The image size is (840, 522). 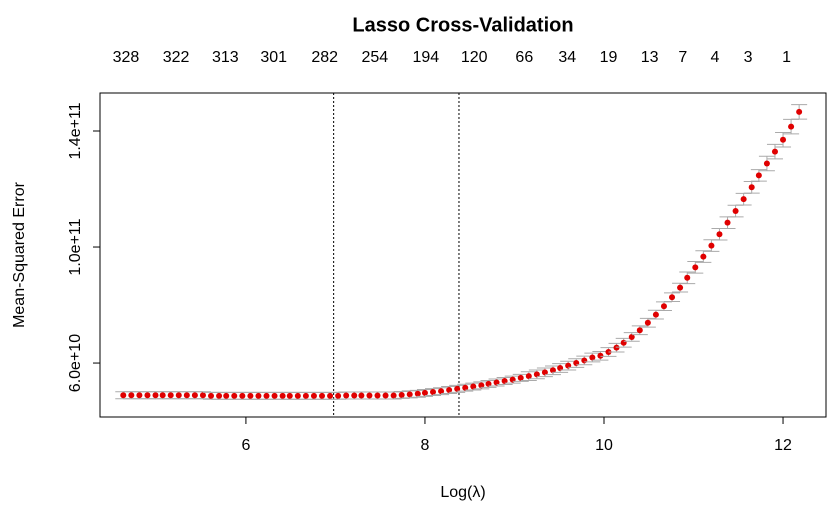 What do you see at coordinates (650, 57) in the screenshot?
I see `top-axis-label: 13` at bounding box center [650, 57].